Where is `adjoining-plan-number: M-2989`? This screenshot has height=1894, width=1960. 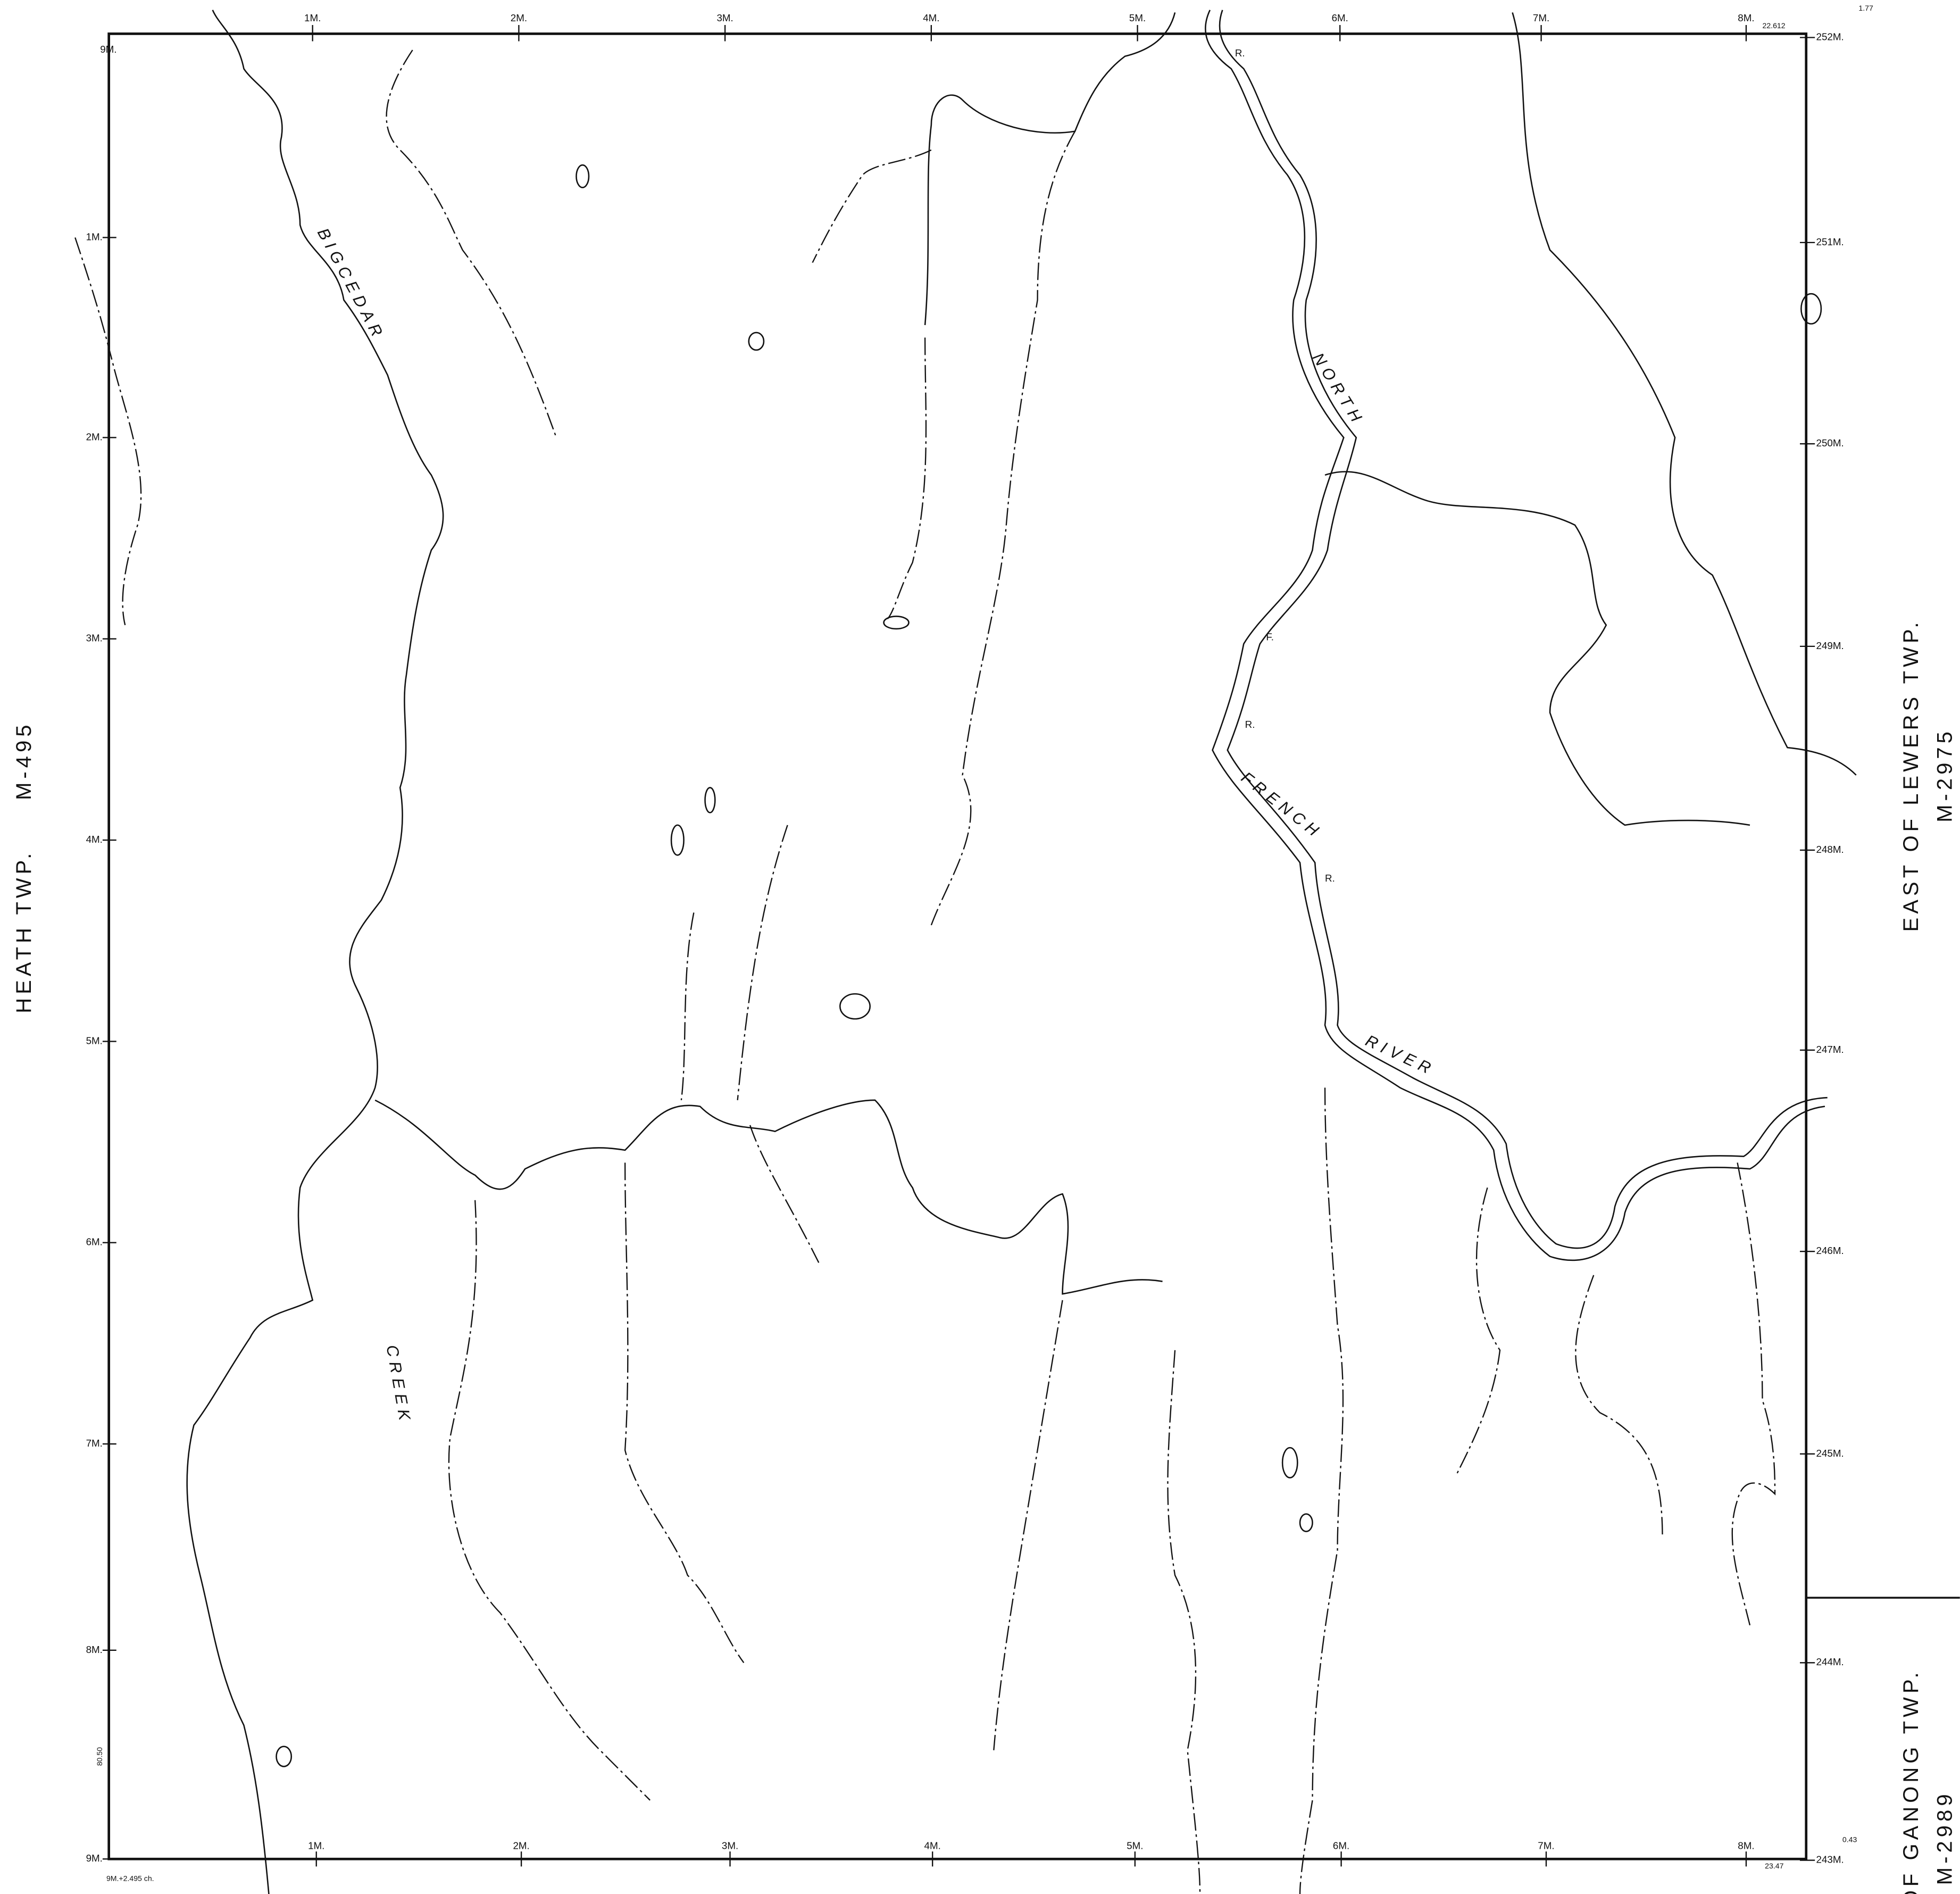 adjoining-plan-number: M-2989 is located at coordinates (1944, 1837).